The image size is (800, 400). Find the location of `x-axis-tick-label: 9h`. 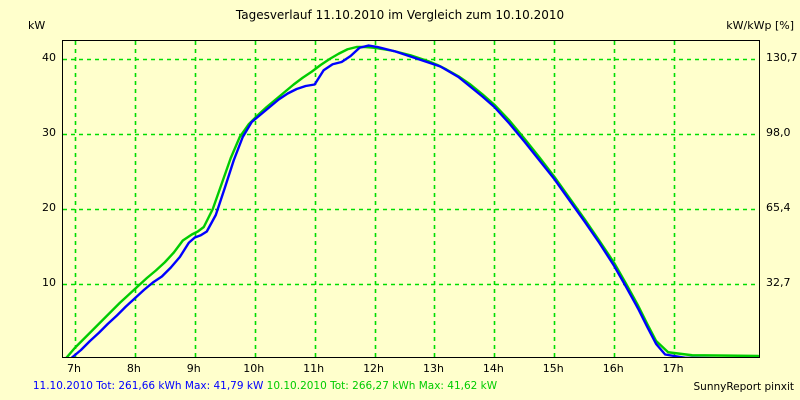

x-axis-tick-label: 9h is located at coordinates (193, 368).